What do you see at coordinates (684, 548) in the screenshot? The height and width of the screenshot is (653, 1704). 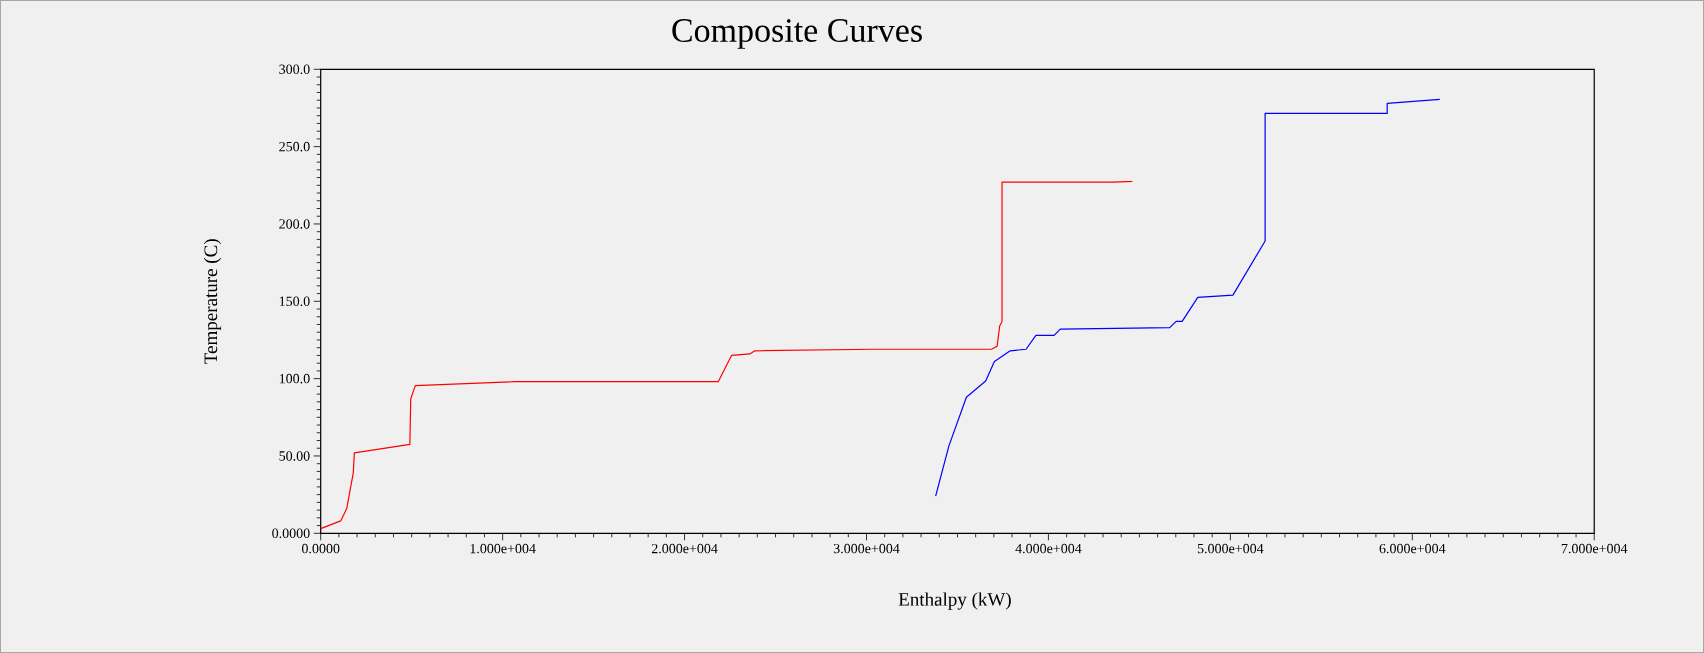 I see `x-tick-label: 2.000e+004` at bounding box center [684, 548].